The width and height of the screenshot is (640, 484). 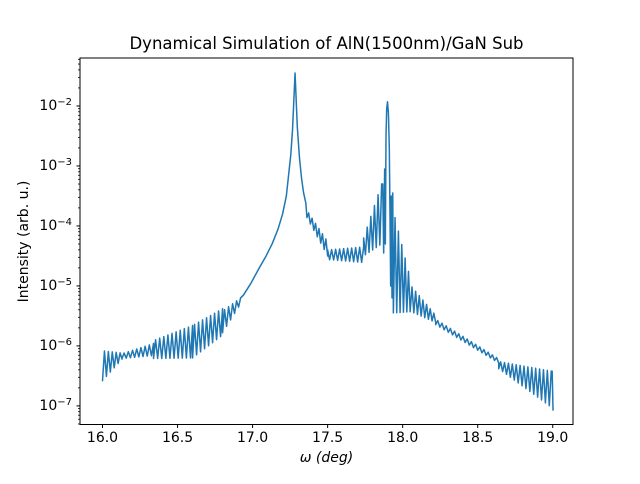 What do you see at coordinates (326, 458) in the screenshot?
I see `x-axis-label: ω (deg)` at bounding box center [326, 458].